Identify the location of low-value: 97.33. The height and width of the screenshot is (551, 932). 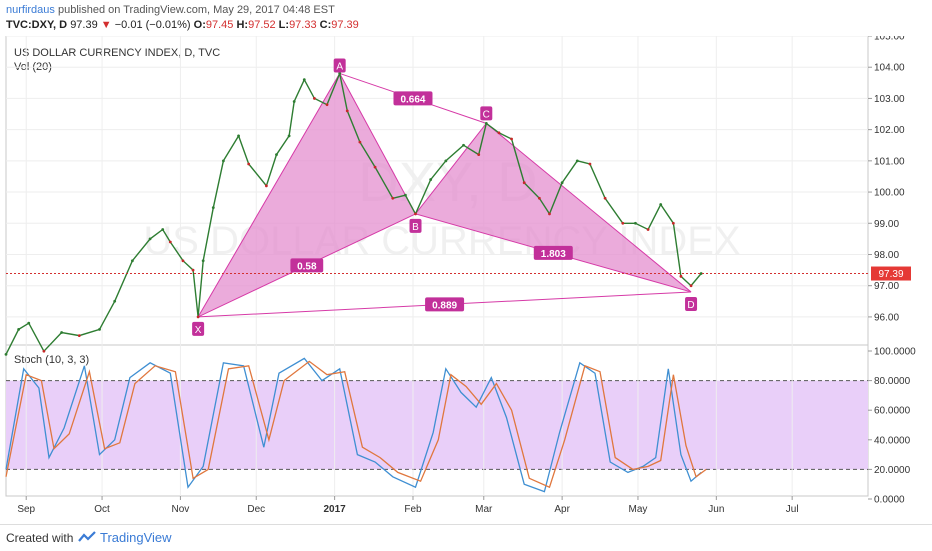
(303, 25).